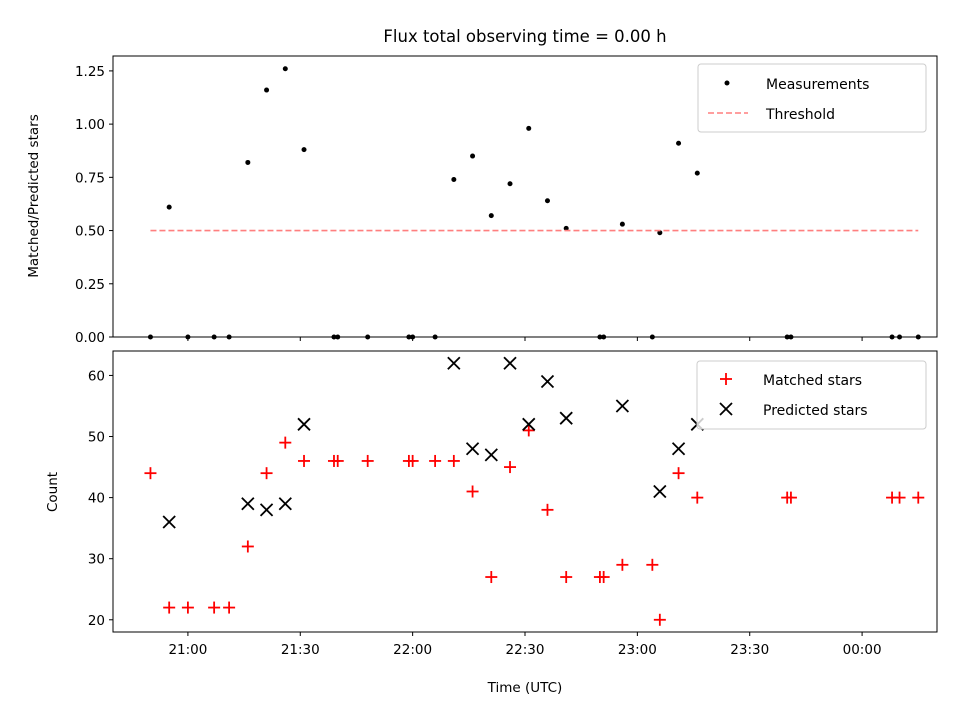 The width and height of the screenshot is (960, 720). What do you see at coordinates (525, 650) in the screenshot?
I see `bottom-x-tick-label: 22:30` at bounding box center [525, 650].